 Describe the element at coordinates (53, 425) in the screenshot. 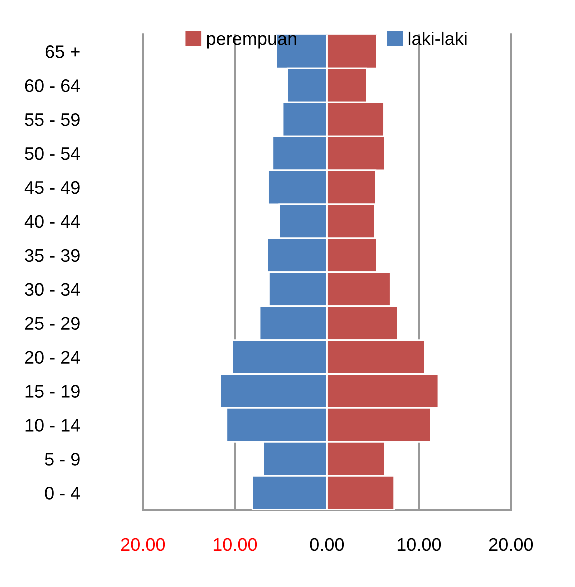

I see `y-tick-label: 10 - 14` at that location.